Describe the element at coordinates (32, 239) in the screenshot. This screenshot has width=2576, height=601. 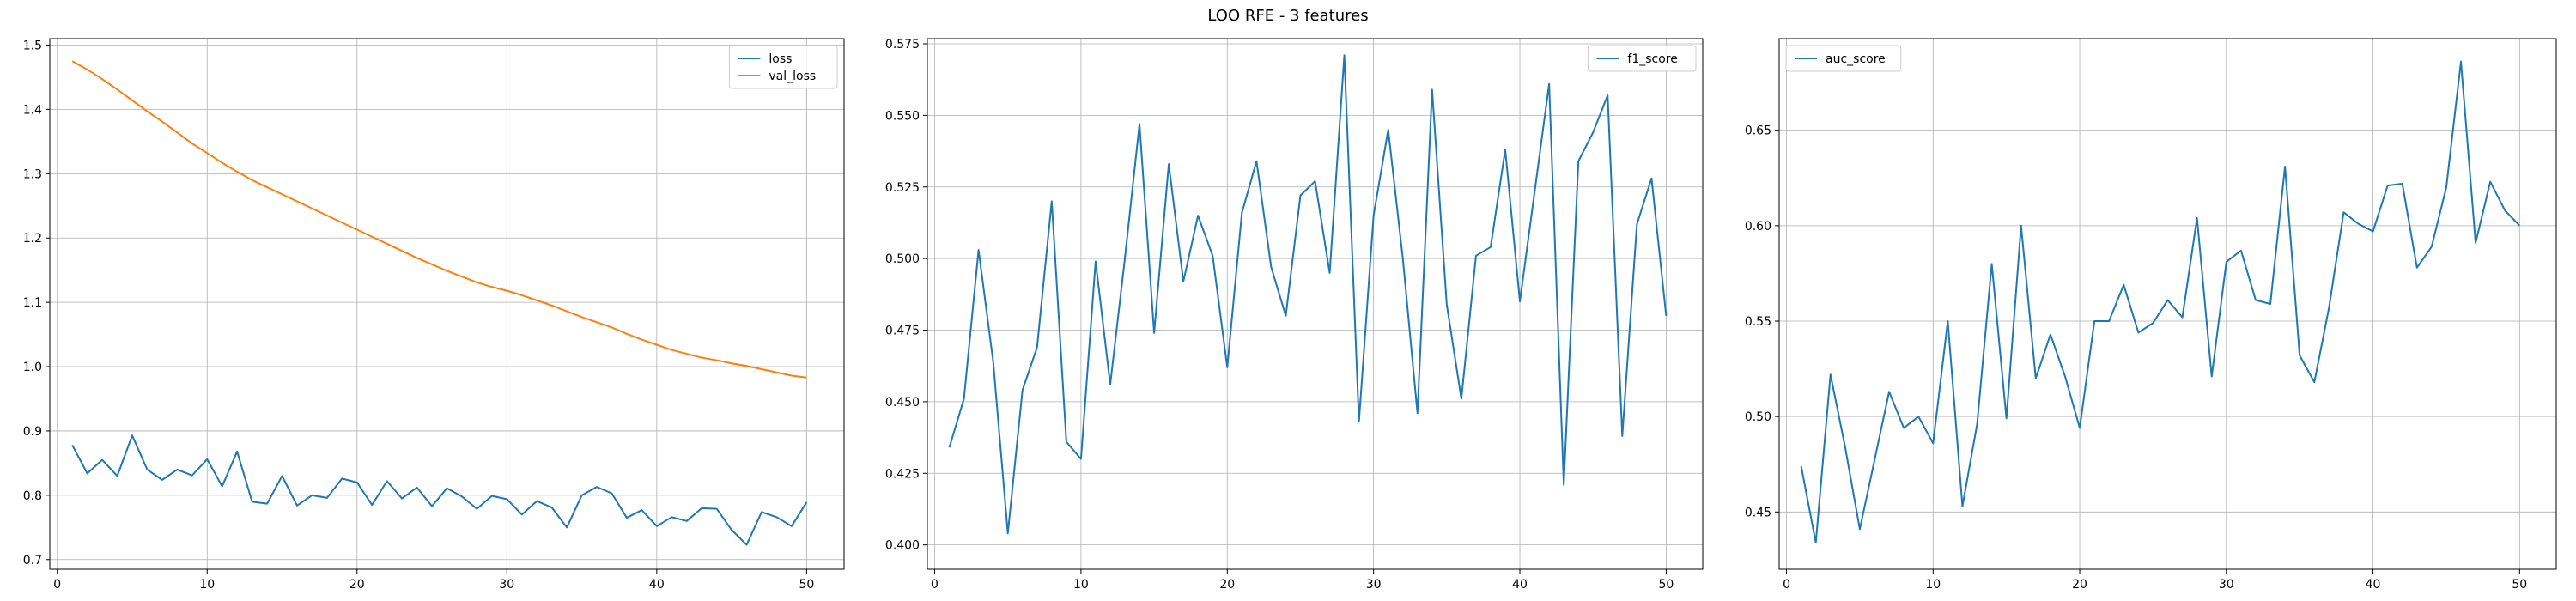
I see `y-tick-label: 1.2` at that location.